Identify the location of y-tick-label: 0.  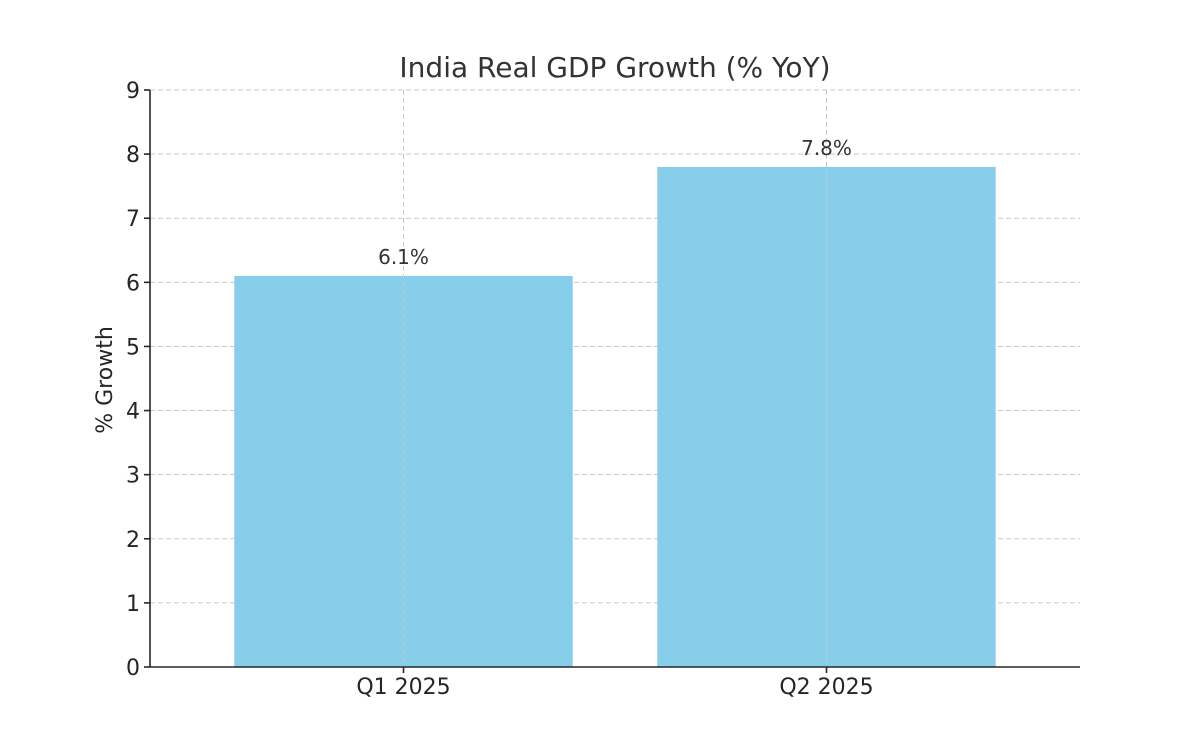
(133, 668).